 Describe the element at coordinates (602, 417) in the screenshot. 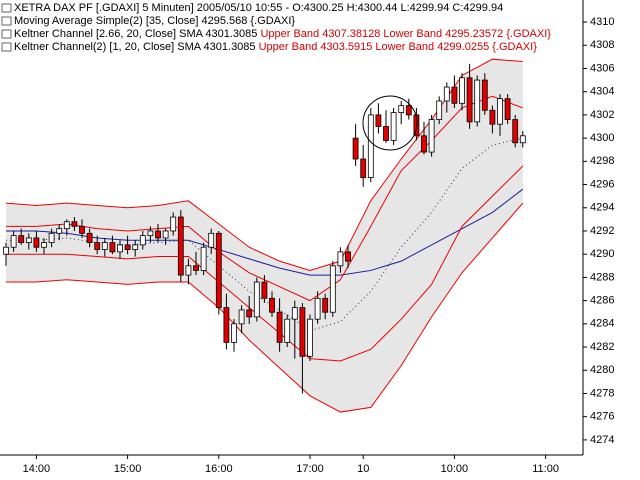

I see `y-tick-label: 4276` at that location.